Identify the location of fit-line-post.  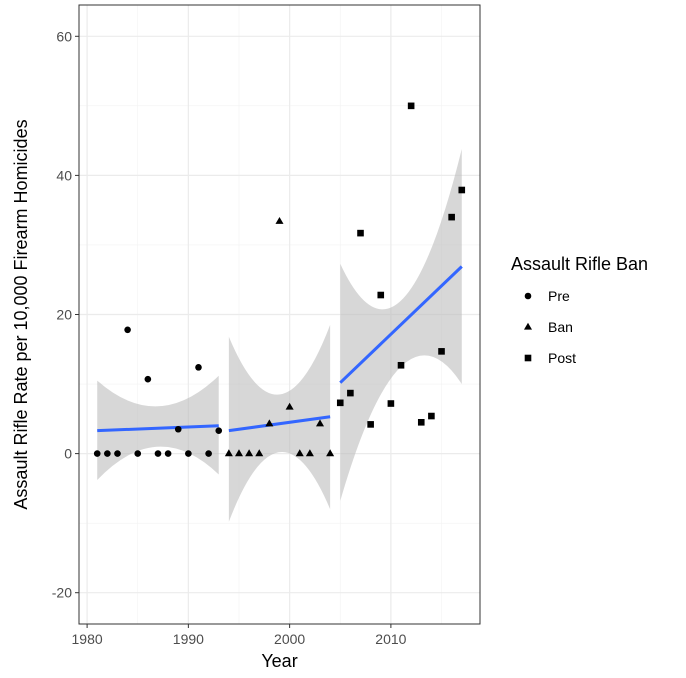
(401, 324).